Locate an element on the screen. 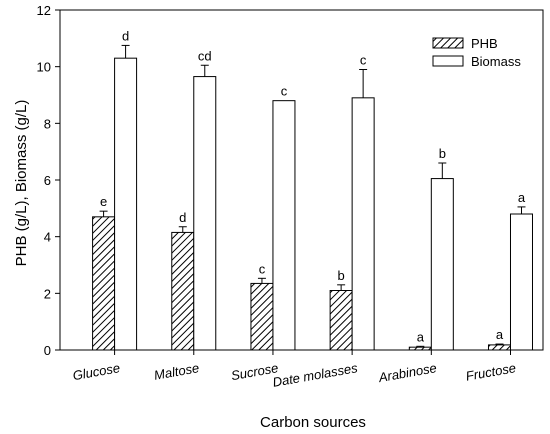  legend-swatch-biomass is located at coordinates (448, 61).